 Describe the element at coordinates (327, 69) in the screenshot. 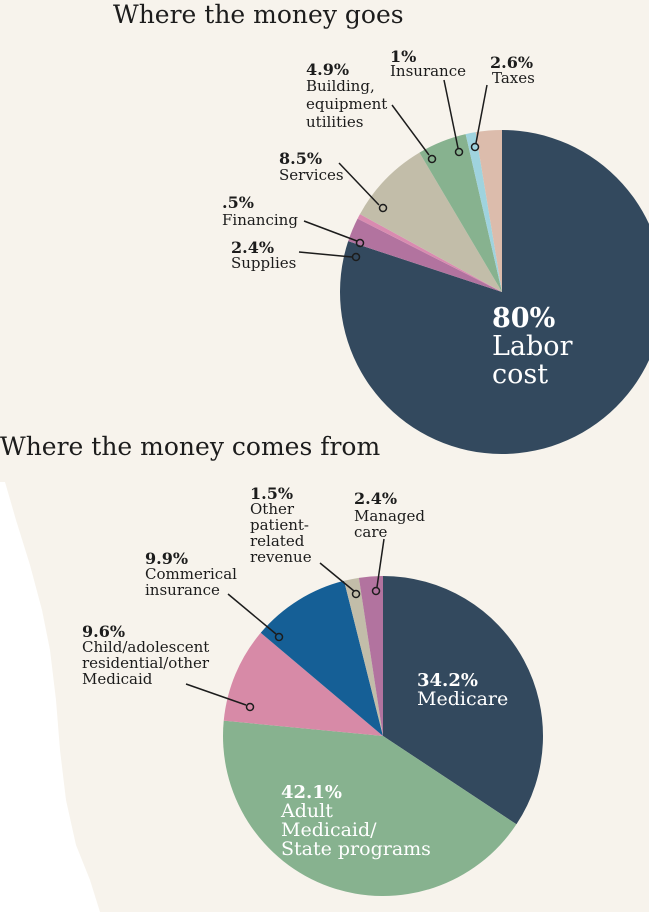

I see `slice-pct-building: 4.9%` at that location.